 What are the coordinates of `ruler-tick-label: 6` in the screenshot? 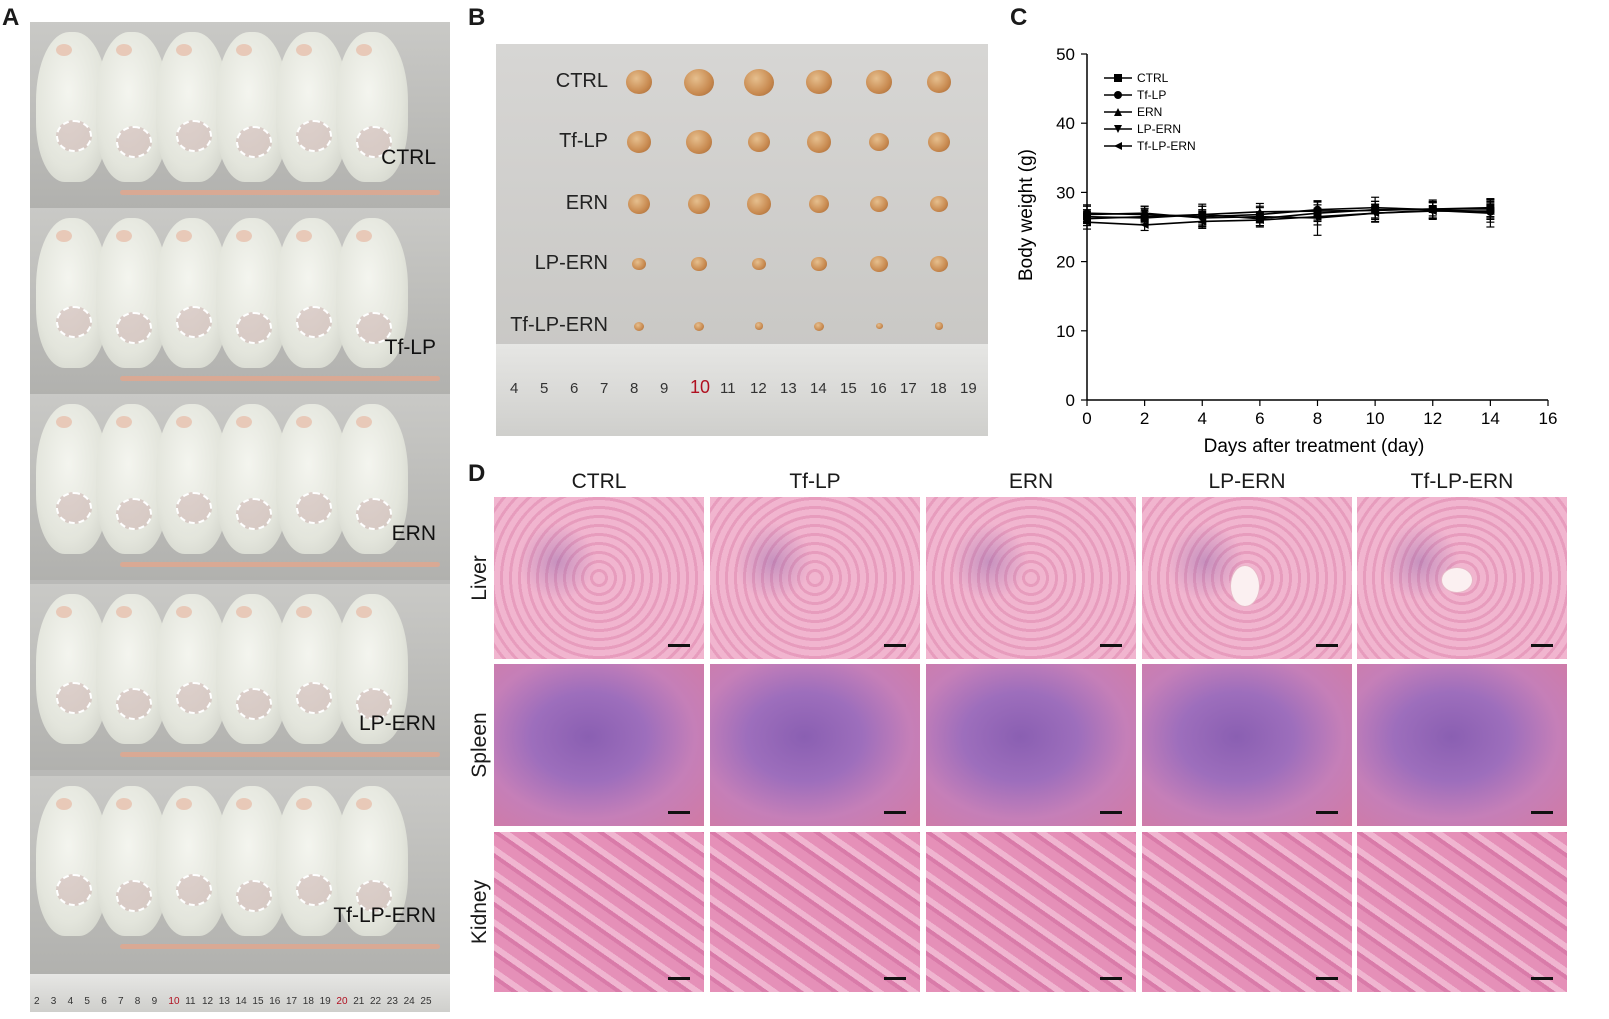 It's located at (104, 1001).